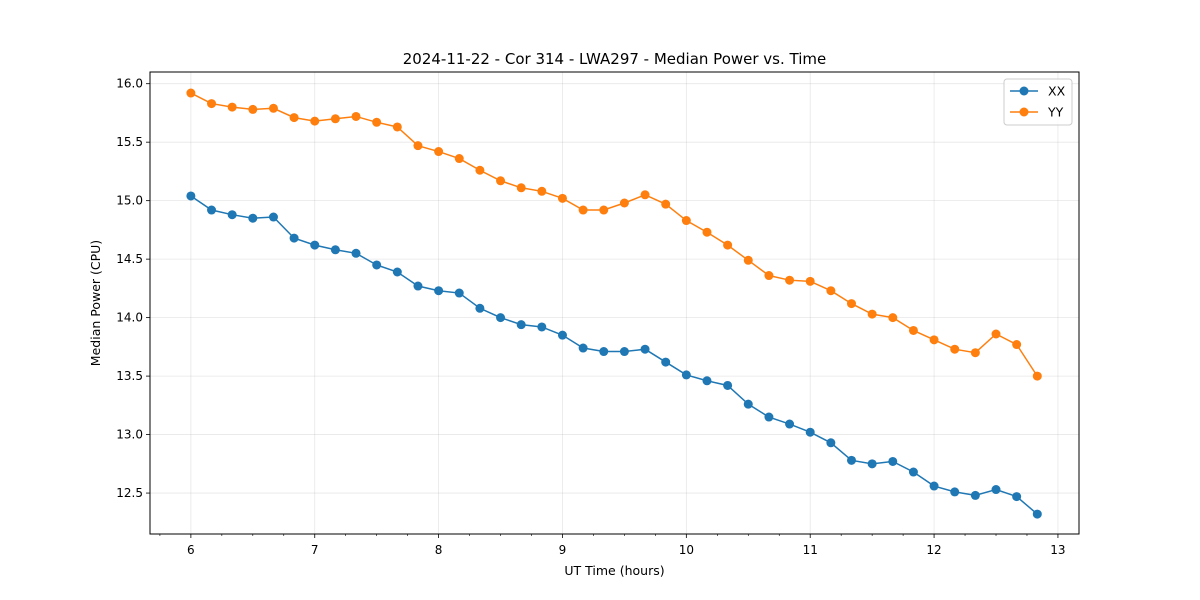 Image resolution: width=1200 pixels, height=600 pixels. What do you see at coordinates (129, 376) in the screenshot?
I see `y-tick-label: 13.5` at bounding box center [129, 376].